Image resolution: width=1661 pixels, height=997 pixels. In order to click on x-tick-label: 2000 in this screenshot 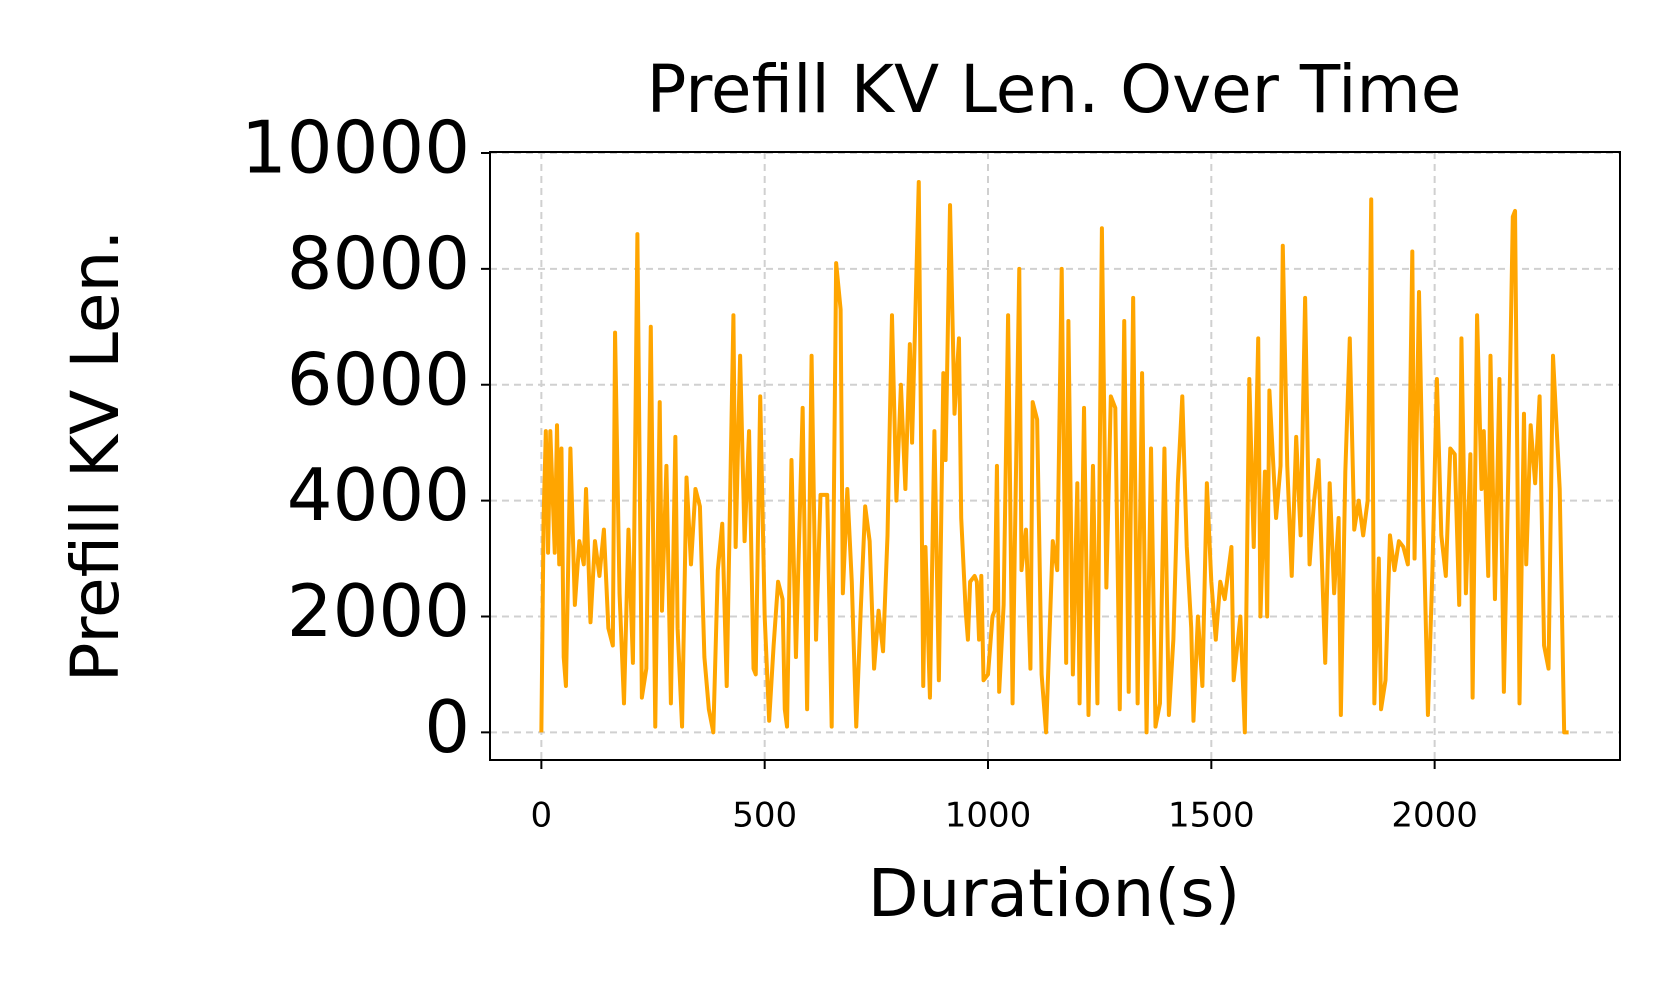, I will do `click(1434, 816)`.